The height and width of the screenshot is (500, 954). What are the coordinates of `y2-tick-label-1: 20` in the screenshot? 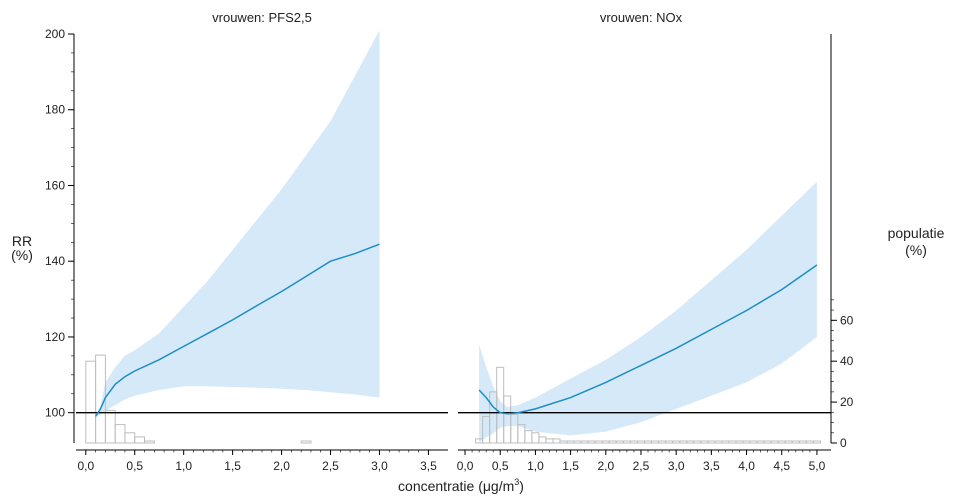 It's located at (847, 402).